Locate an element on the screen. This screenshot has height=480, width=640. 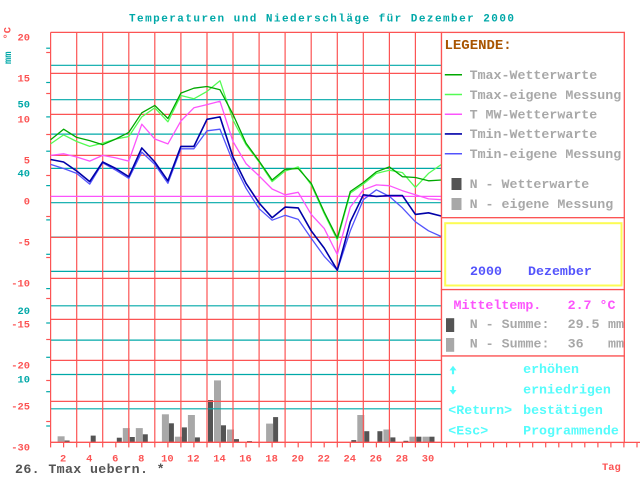
svg-text: 24 is located at coordinates (350, 460).